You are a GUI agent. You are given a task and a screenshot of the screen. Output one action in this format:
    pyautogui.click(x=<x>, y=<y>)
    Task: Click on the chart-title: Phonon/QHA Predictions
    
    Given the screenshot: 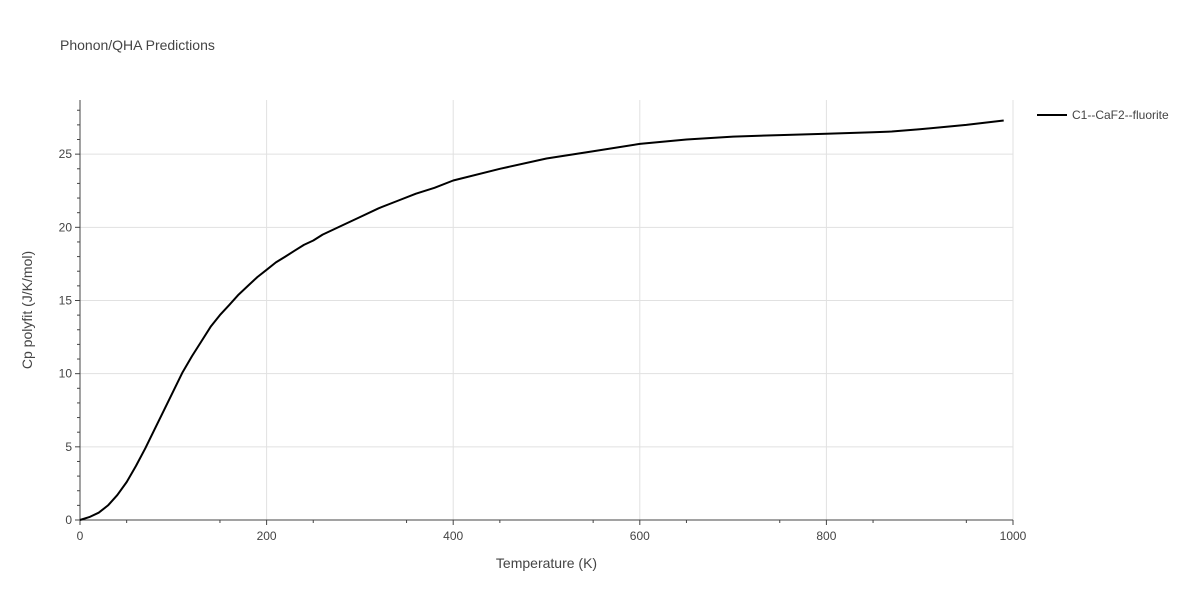 What is the action you would take?
    pyautogui.click(x=137, y=45)
    